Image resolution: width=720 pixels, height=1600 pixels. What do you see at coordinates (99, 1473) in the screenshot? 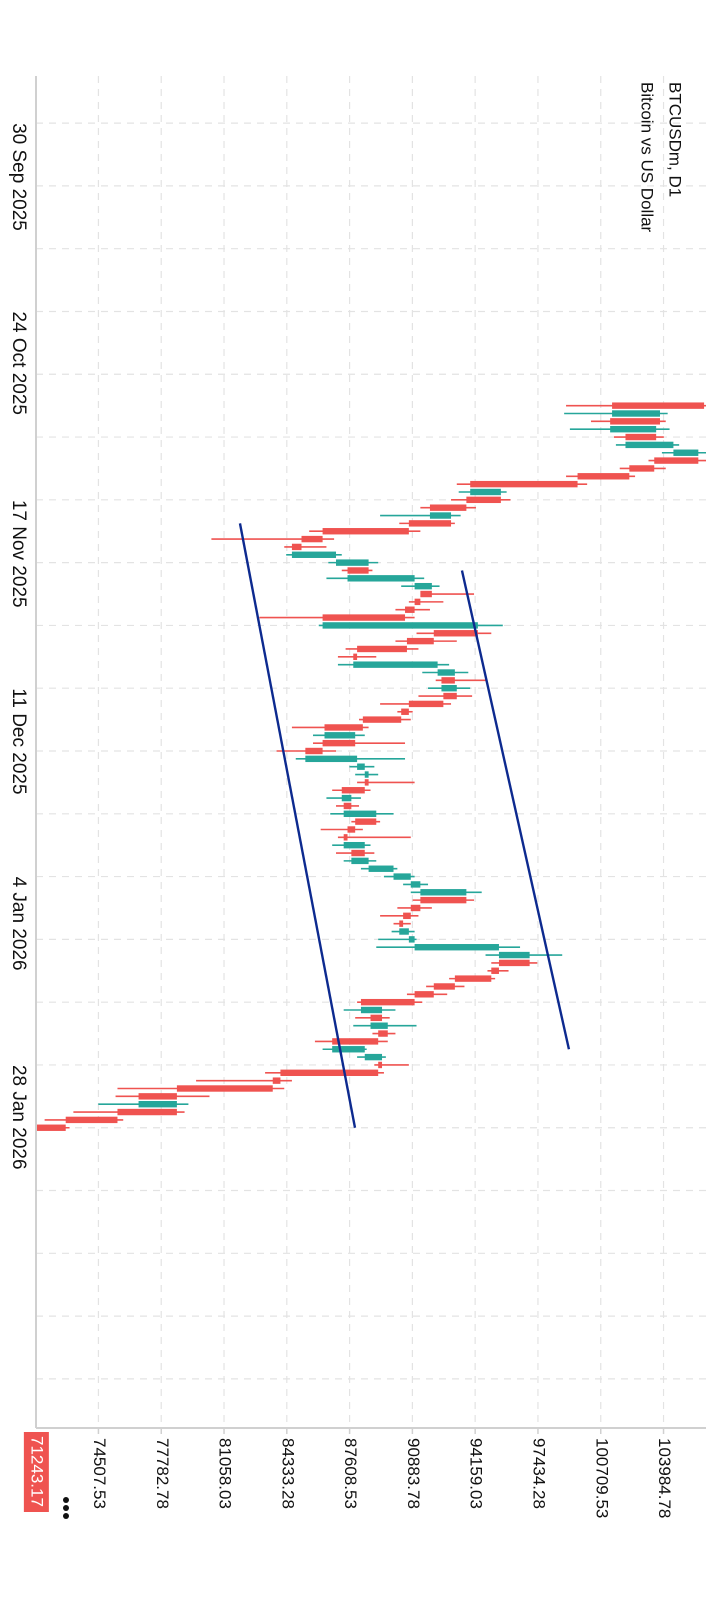
I see `y-tick-label: 74507.53` at bounding box center [99, 1473].